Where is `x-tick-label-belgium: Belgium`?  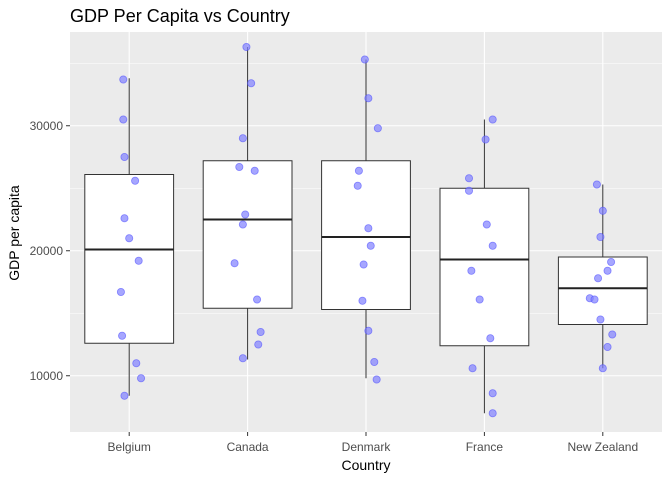
x-tick-label-belgium: Belgium is located at coordinates (129, 447).